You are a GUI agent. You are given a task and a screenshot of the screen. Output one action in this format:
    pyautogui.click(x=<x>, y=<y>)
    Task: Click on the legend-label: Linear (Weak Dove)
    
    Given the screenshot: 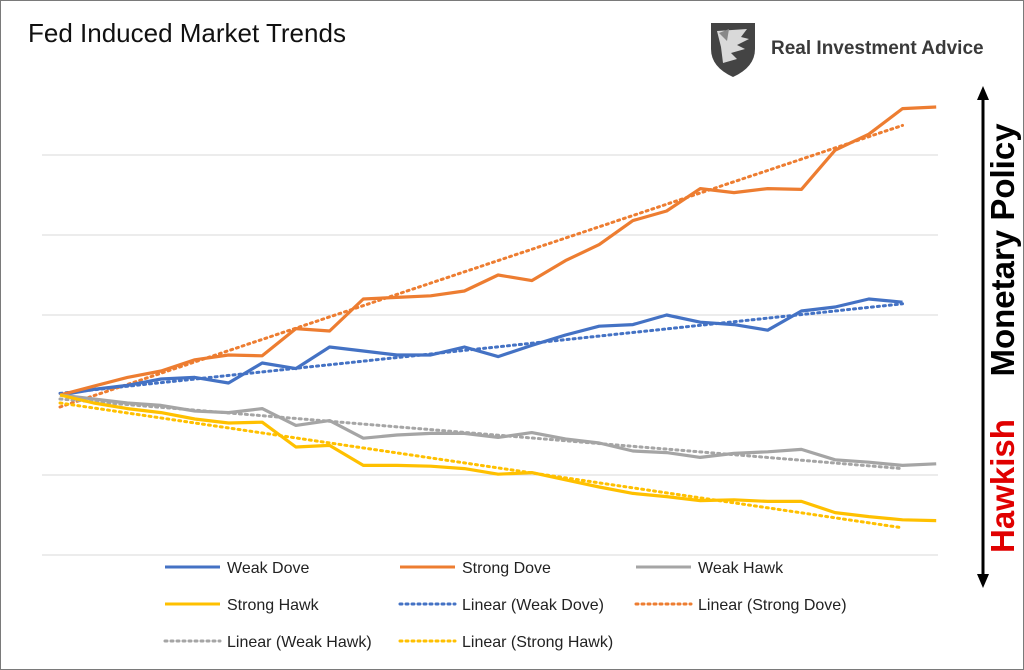 What is the action you would take?
    pyautogui.click(x=533, y=605)
    